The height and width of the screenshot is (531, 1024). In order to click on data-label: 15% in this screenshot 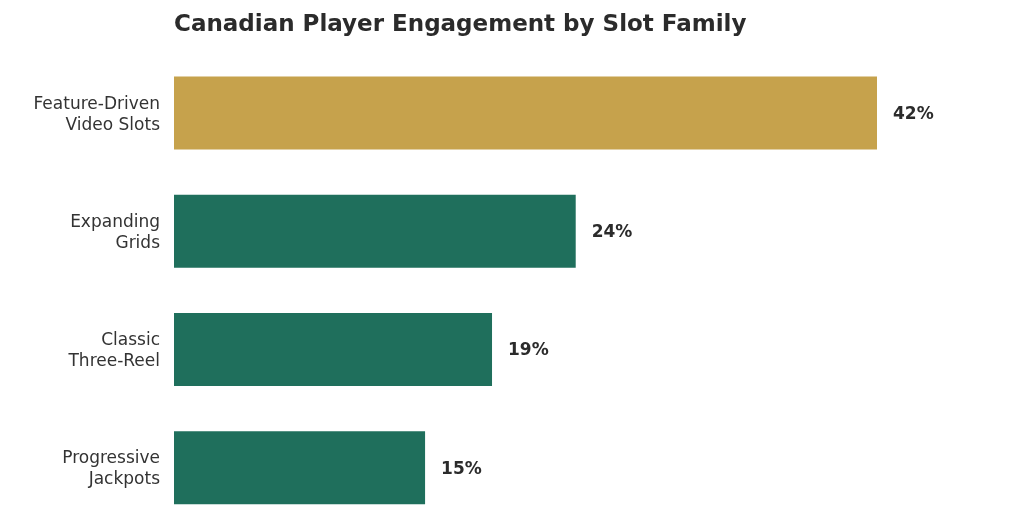, I will do `click(461, 467)`.